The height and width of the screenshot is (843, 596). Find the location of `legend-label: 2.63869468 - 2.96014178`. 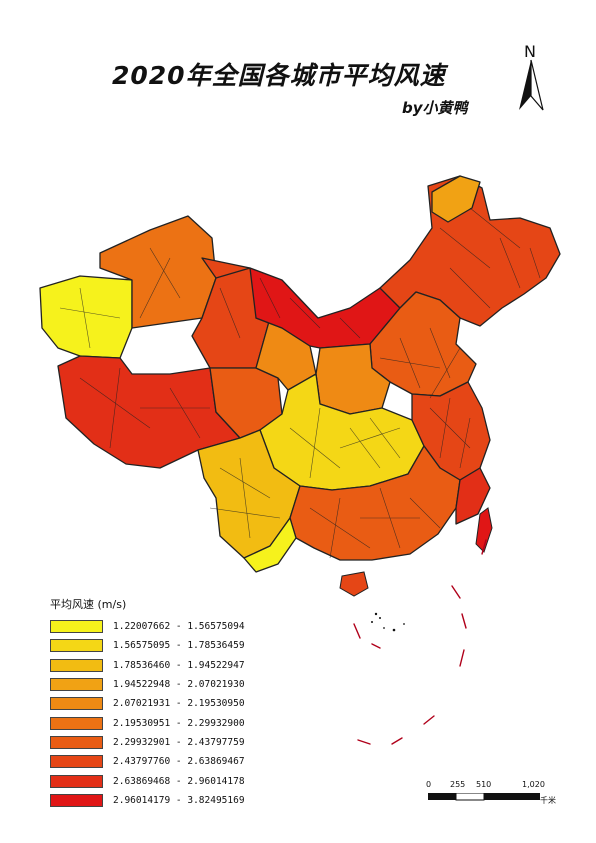

legend-label: 2.63869468 - 2.96014178 is located at coordinates (179, 781).